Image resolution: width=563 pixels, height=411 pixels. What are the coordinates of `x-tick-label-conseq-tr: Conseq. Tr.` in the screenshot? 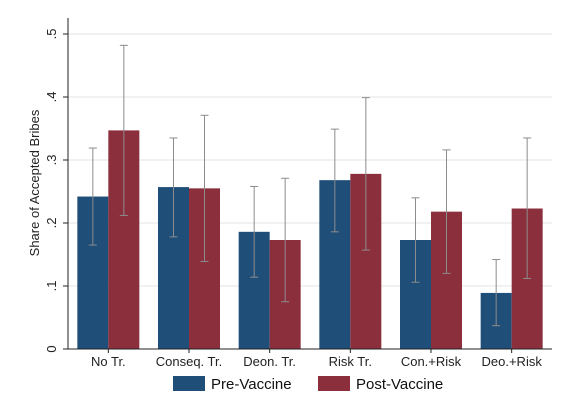 It's located at (189, 361).